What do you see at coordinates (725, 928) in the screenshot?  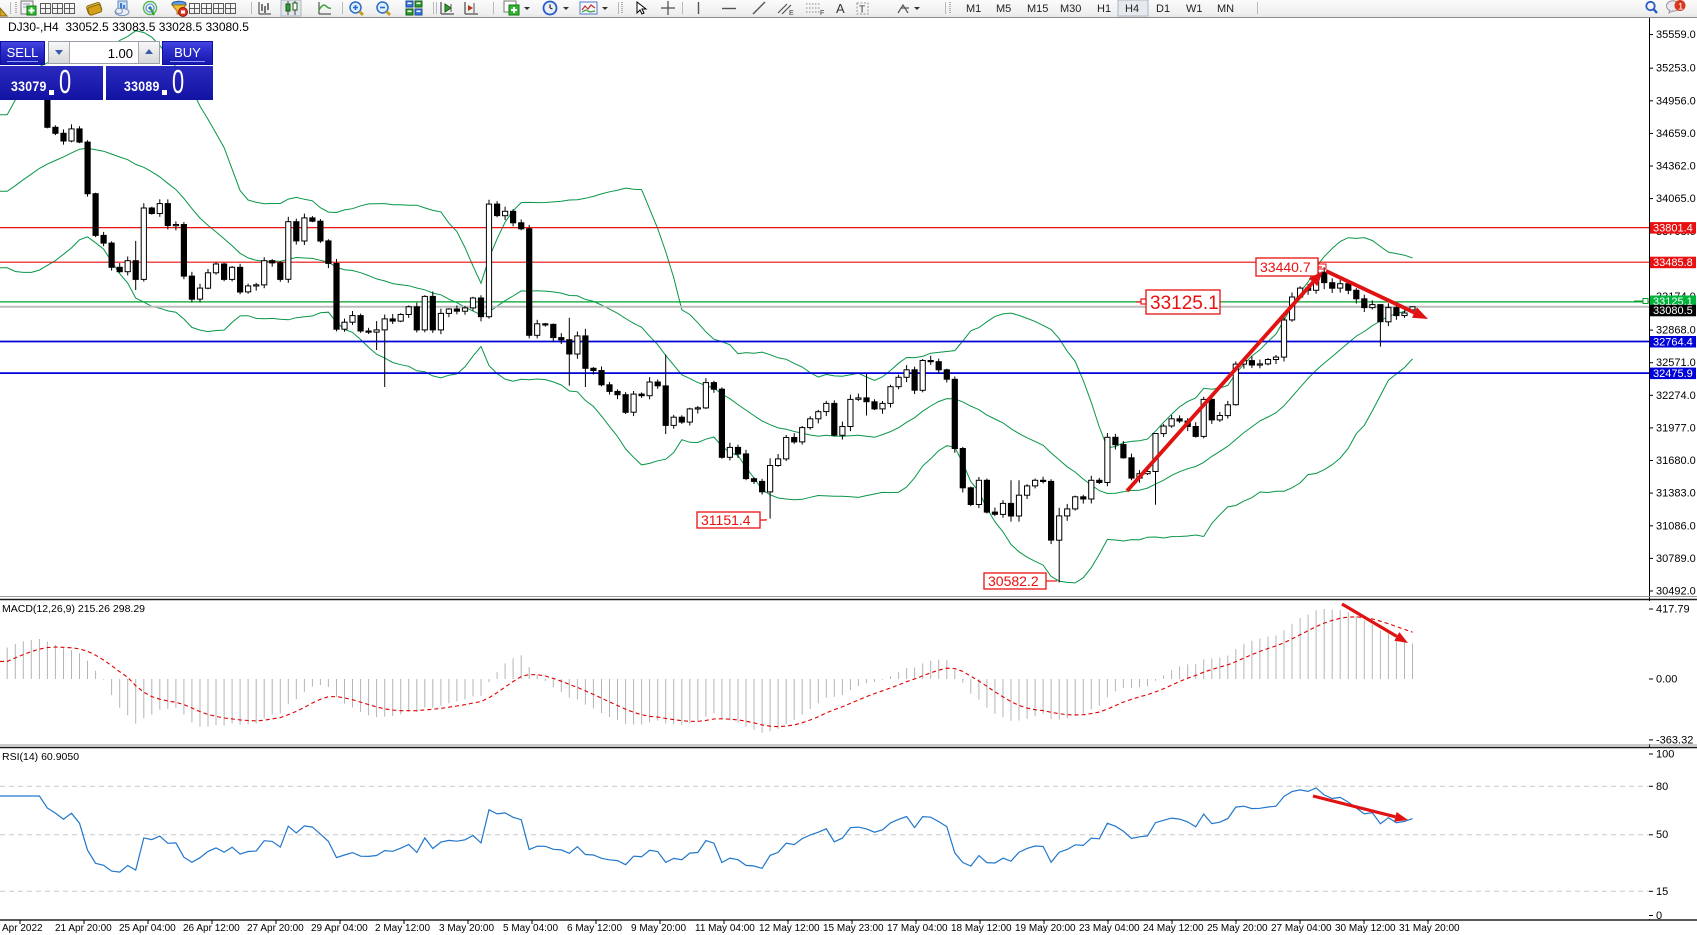 I see `svg-text: 11 May 04:00` at bounding box center [725, 928].